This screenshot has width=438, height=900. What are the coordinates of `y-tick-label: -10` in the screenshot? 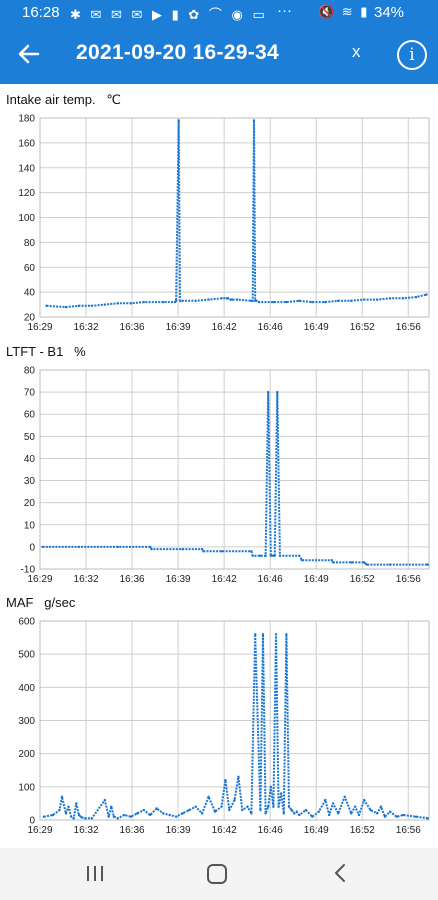 It's located at (28, 570).